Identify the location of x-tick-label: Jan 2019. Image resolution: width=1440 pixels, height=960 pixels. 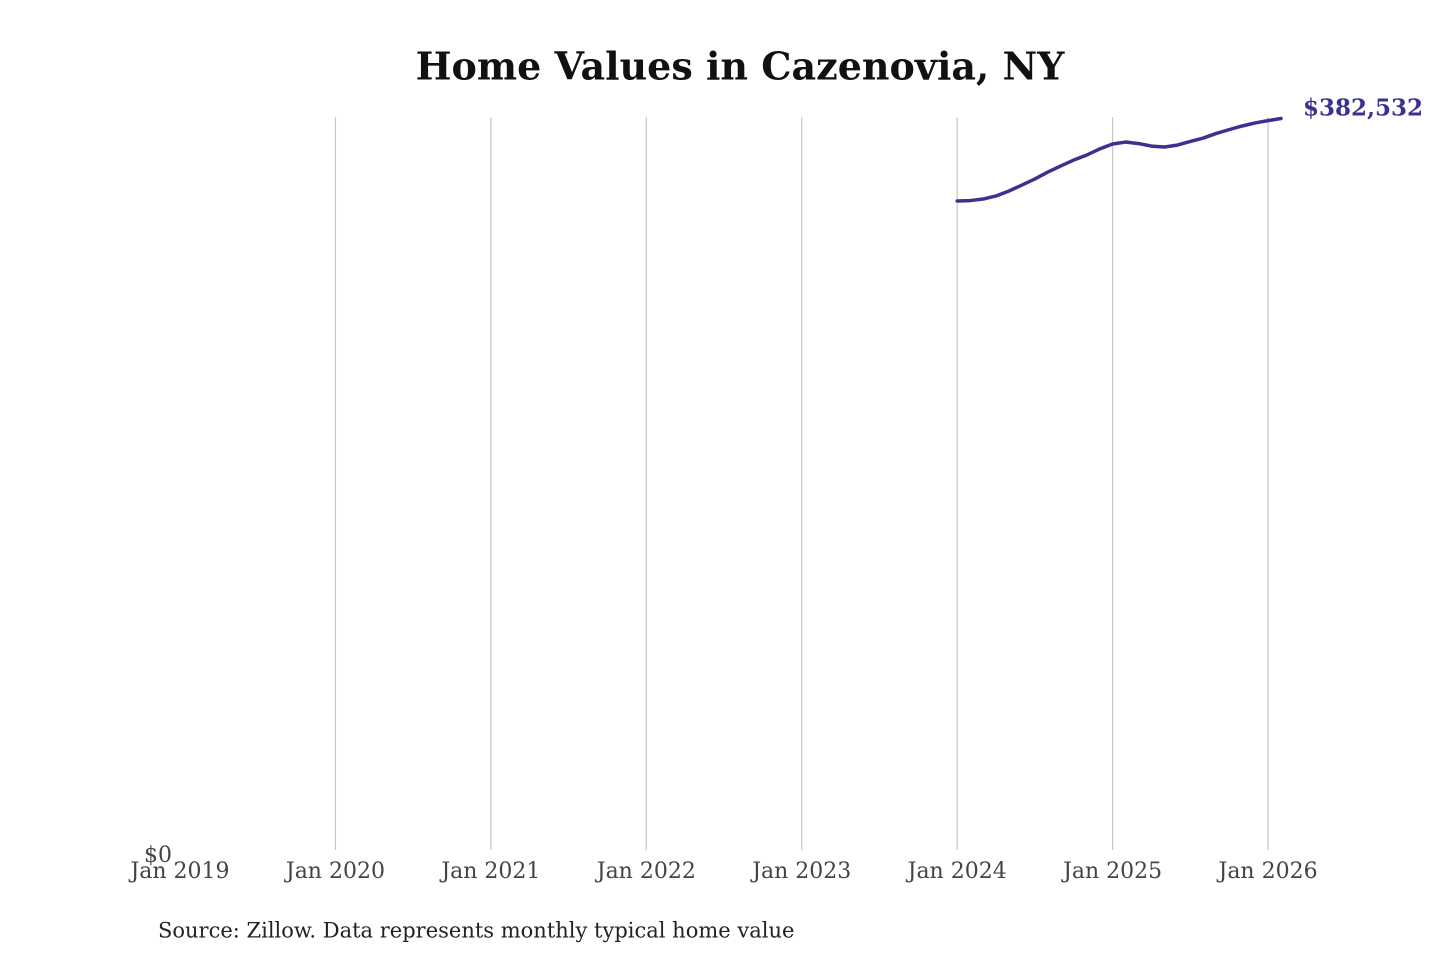
(178, 871).